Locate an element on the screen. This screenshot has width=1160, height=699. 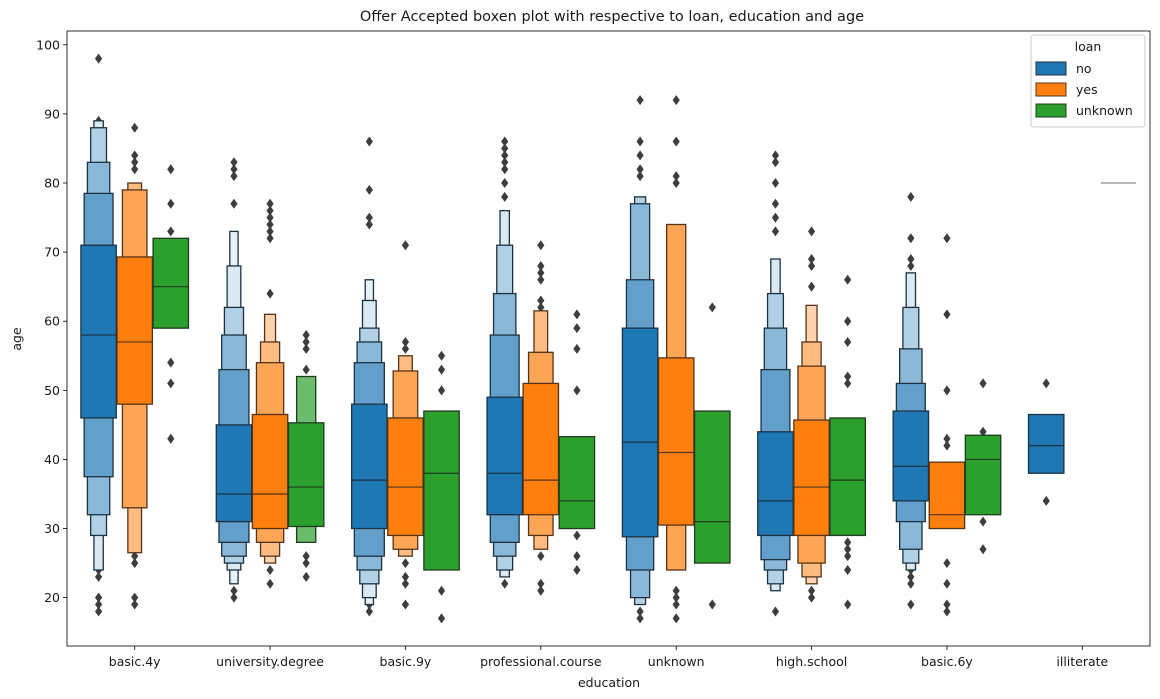
legend-swatch-unknown is located at coordinates (1051, 110).